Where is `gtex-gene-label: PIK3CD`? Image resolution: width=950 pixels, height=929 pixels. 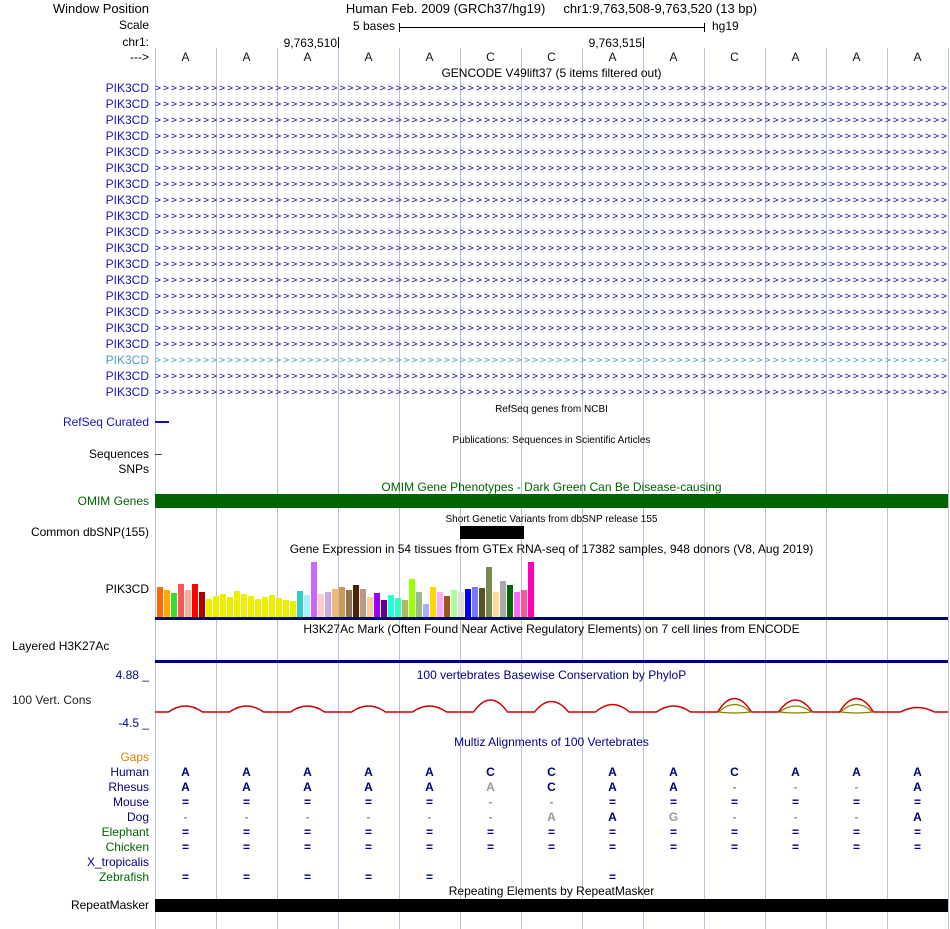
gtex-gene-label: PIK3CD is located at coordinates (127, 589).